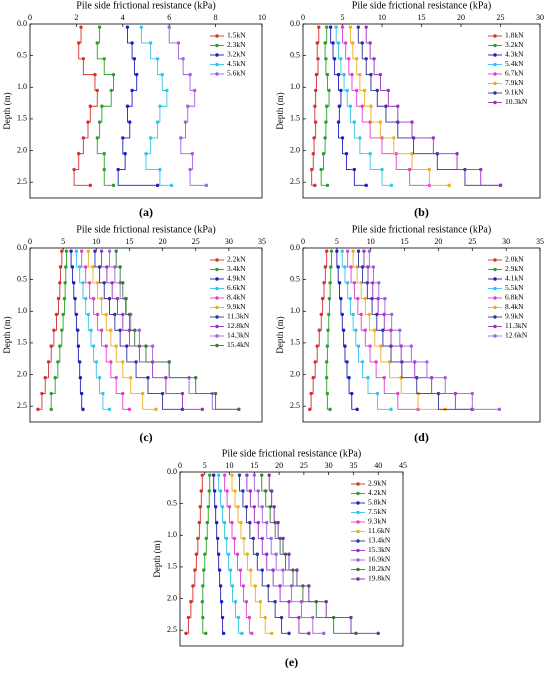 The width and height of the screenshot is (550, 676). I want to click on x-tick-label: 15, so click(129, 241).